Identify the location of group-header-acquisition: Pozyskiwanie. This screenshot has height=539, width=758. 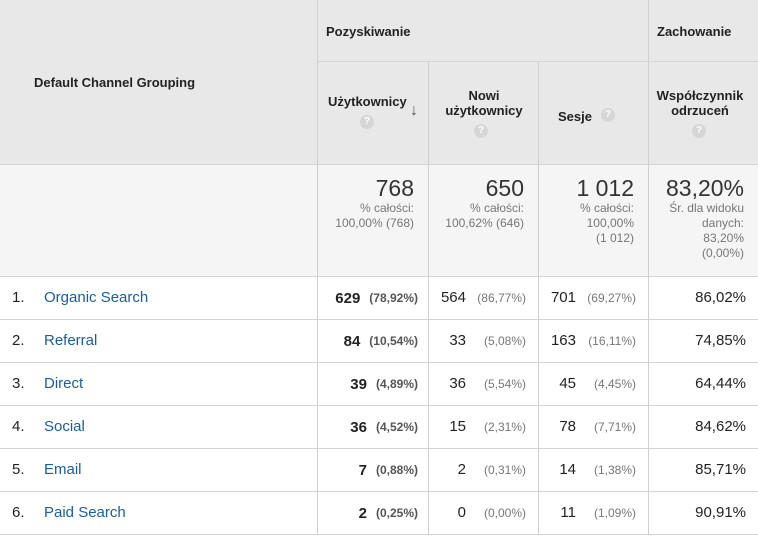
(483, 31).